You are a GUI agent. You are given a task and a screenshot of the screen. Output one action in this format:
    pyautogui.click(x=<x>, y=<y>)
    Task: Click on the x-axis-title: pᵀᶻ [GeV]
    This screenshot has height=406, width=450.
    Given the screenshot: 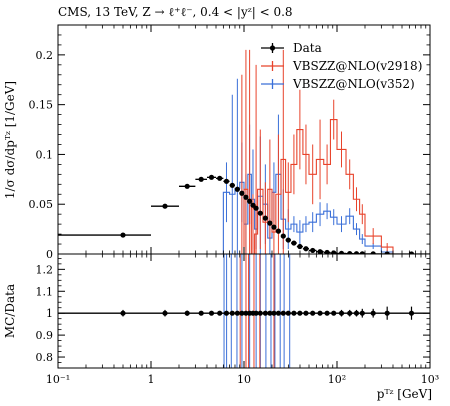 What is the action you would take?
    pyautogui.click(x=404, y=394)
    